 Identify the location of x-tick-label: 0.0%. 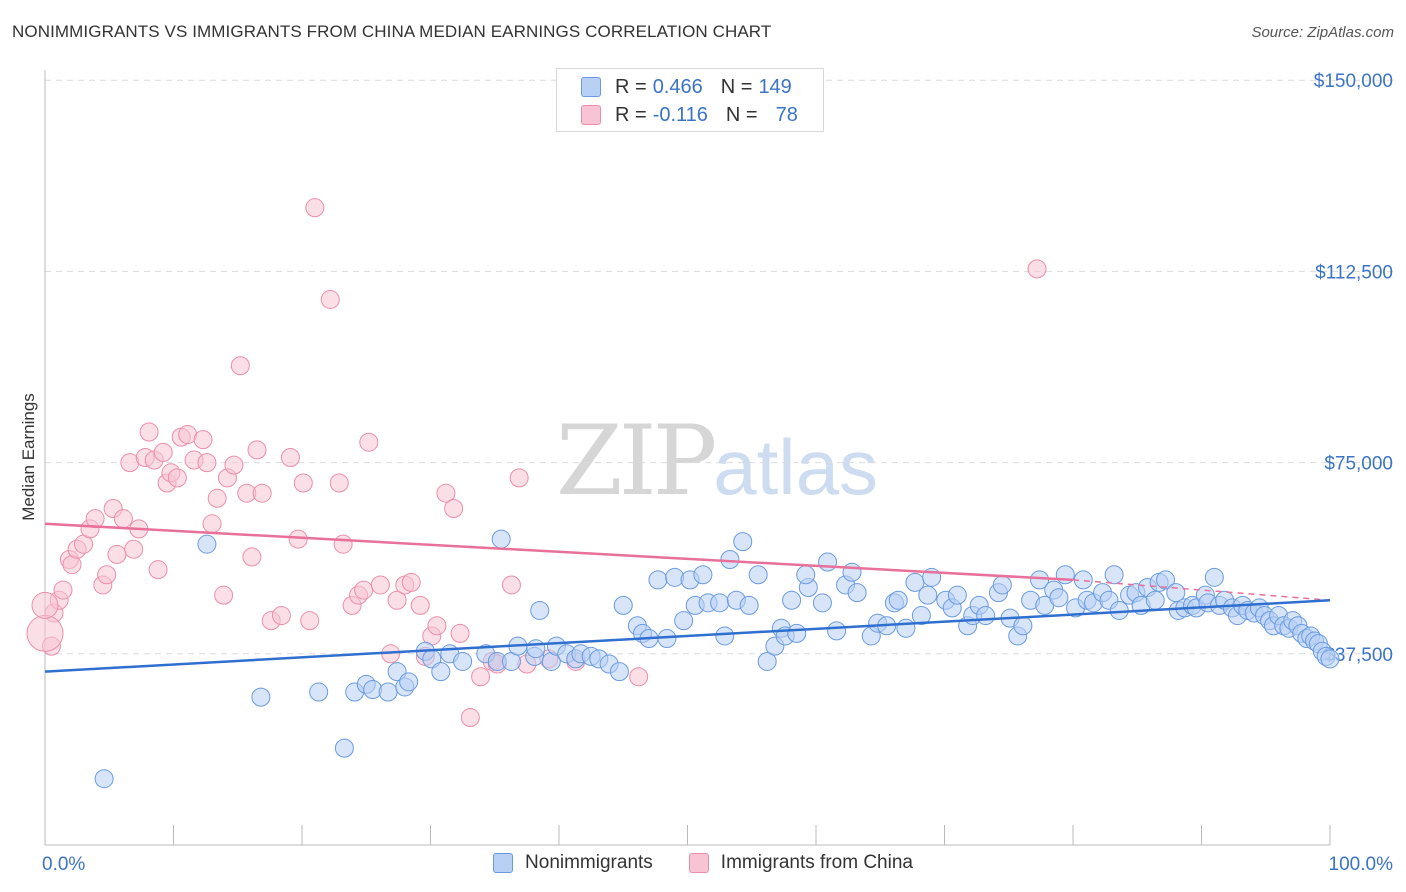
(63, 864).